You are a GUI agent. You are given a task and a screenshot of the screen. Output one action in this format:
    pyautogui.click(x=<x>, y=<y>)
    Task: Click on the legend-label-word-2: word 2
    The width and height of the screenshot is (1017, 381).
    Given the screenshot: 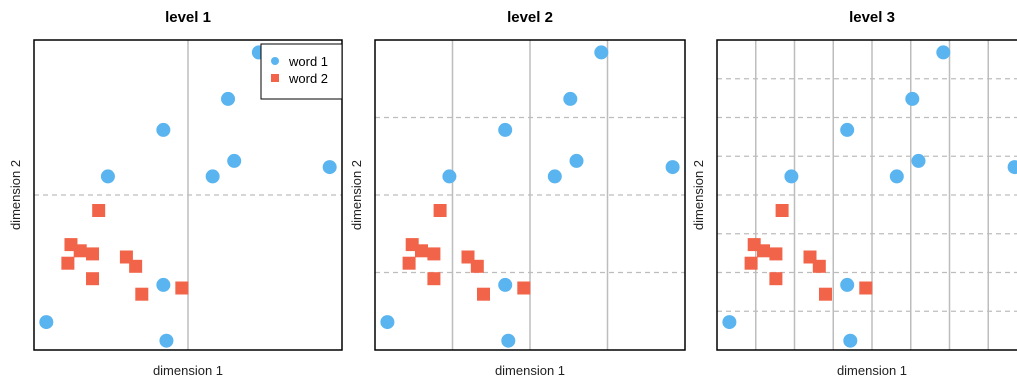 What is the action you would take?
    pyautogui.click(x=308, y=78)
    